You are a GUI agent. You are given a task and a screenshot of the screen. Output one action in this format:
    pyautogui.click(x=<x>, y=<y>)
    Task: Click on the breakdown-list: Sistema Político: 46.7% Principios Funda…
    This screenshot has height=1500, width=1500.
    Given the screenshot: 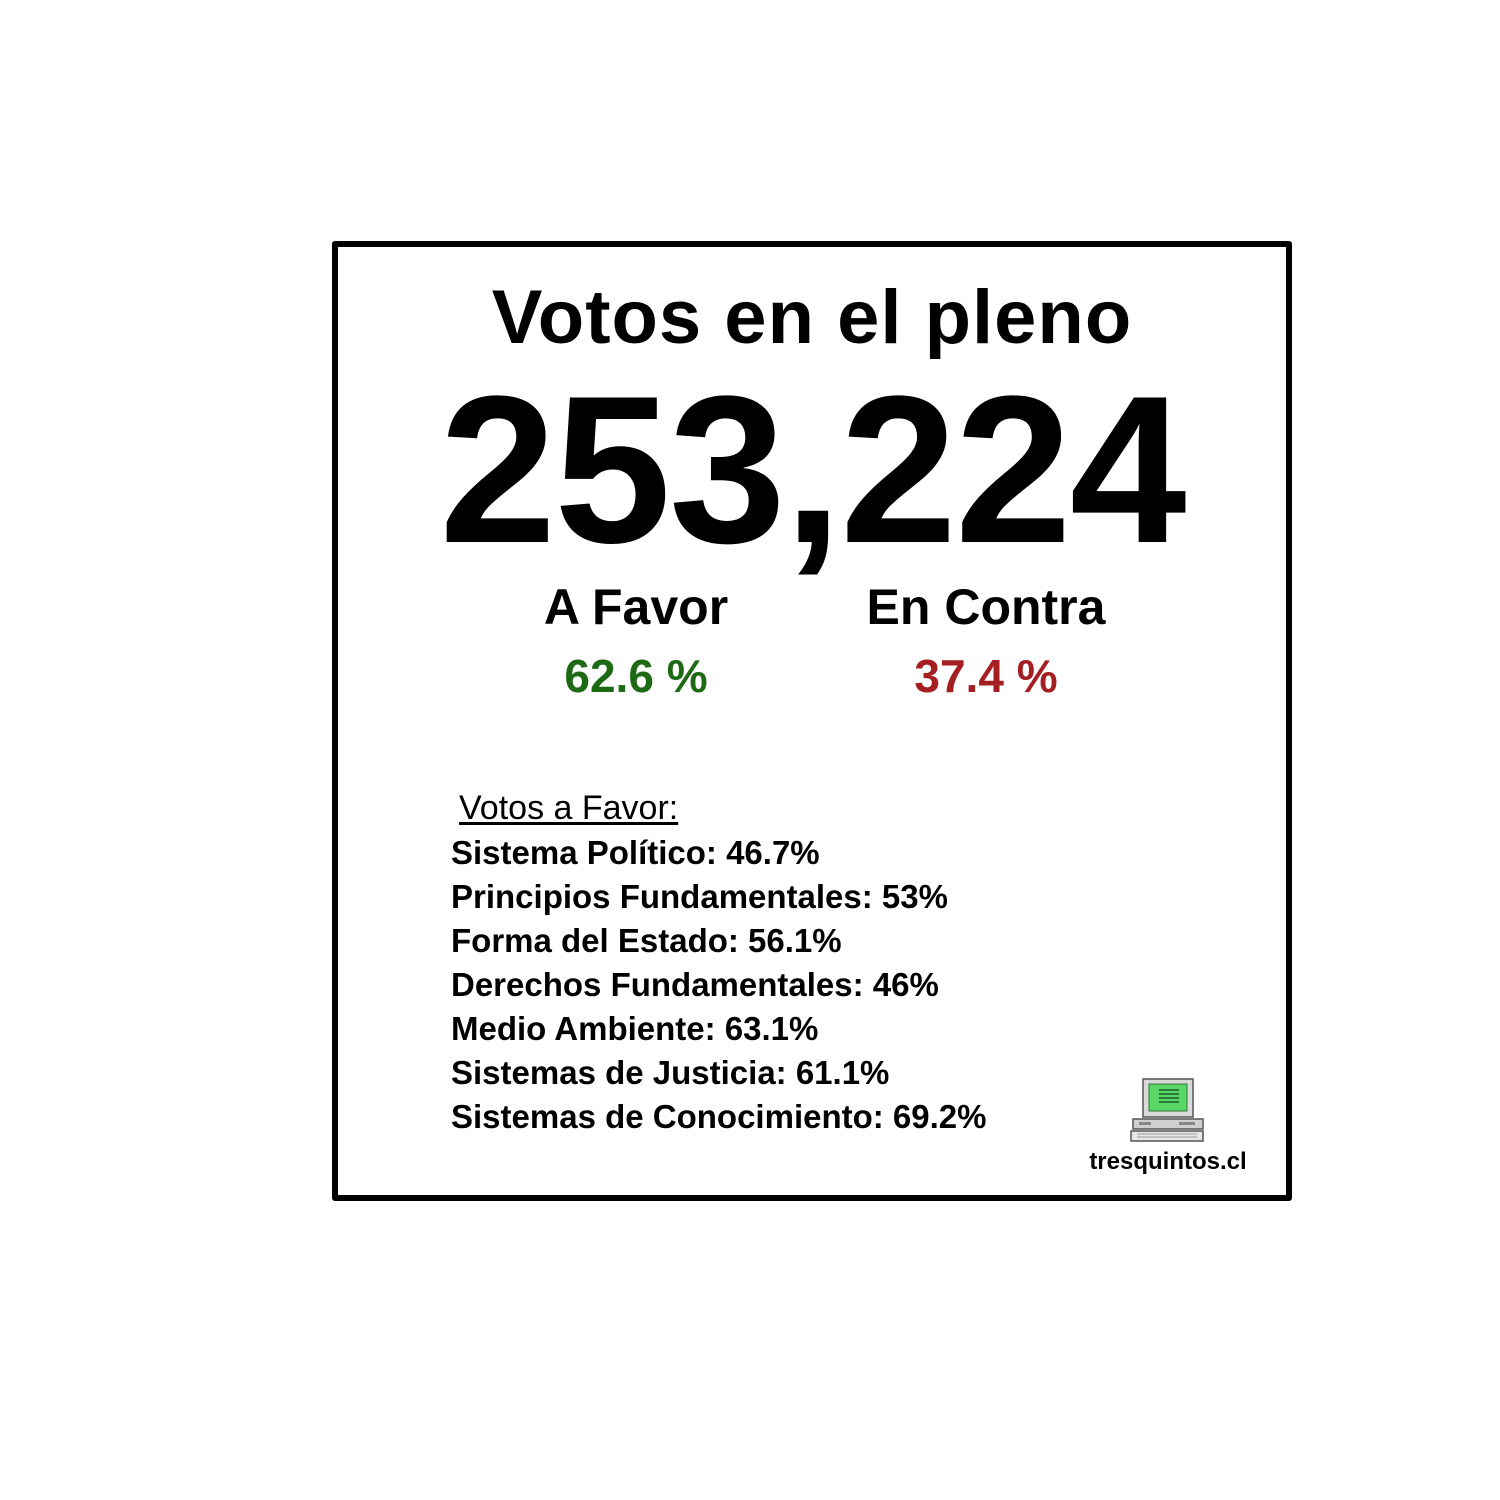 What is the action you would take?
    pyautogui.click(x=771, y=985)
    